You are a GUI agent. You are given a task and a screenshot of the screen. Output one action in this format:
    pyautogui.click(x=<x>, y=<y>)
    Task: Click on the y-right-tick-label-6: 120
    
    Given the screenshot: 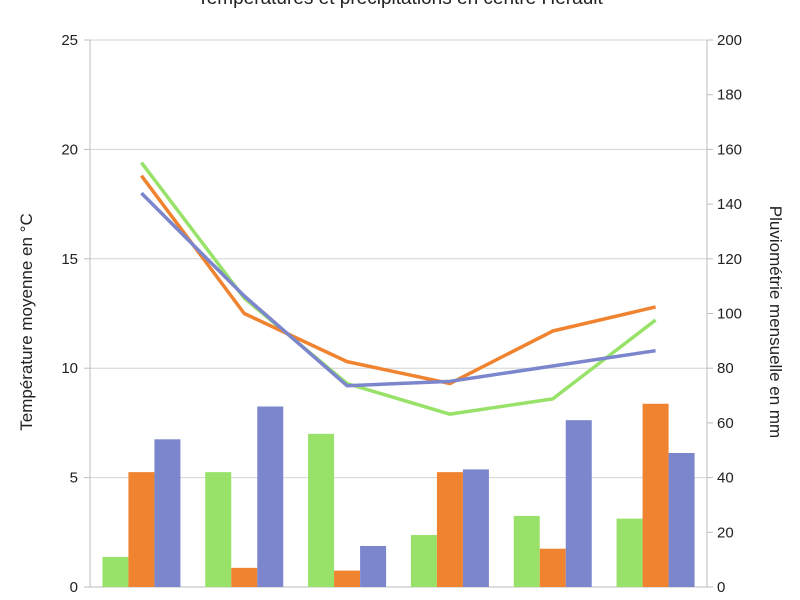 What is the action you would take?
    pyautogui.click(x=729, y=259)
    